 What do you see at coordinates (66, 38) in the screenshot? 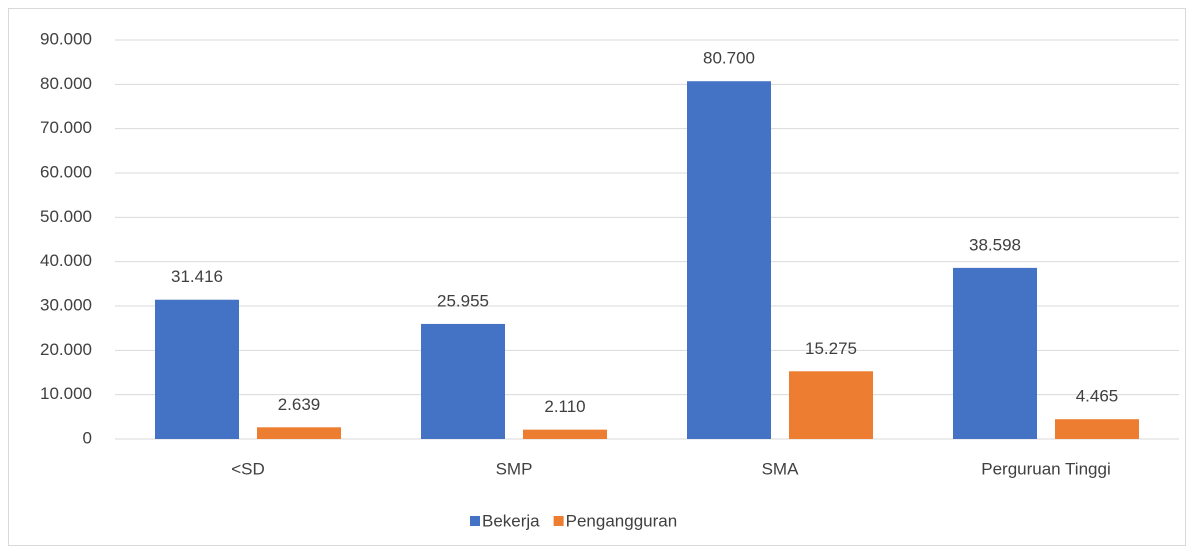
I see `y-tick-label: 90.000` at bounding box center [66, 38].